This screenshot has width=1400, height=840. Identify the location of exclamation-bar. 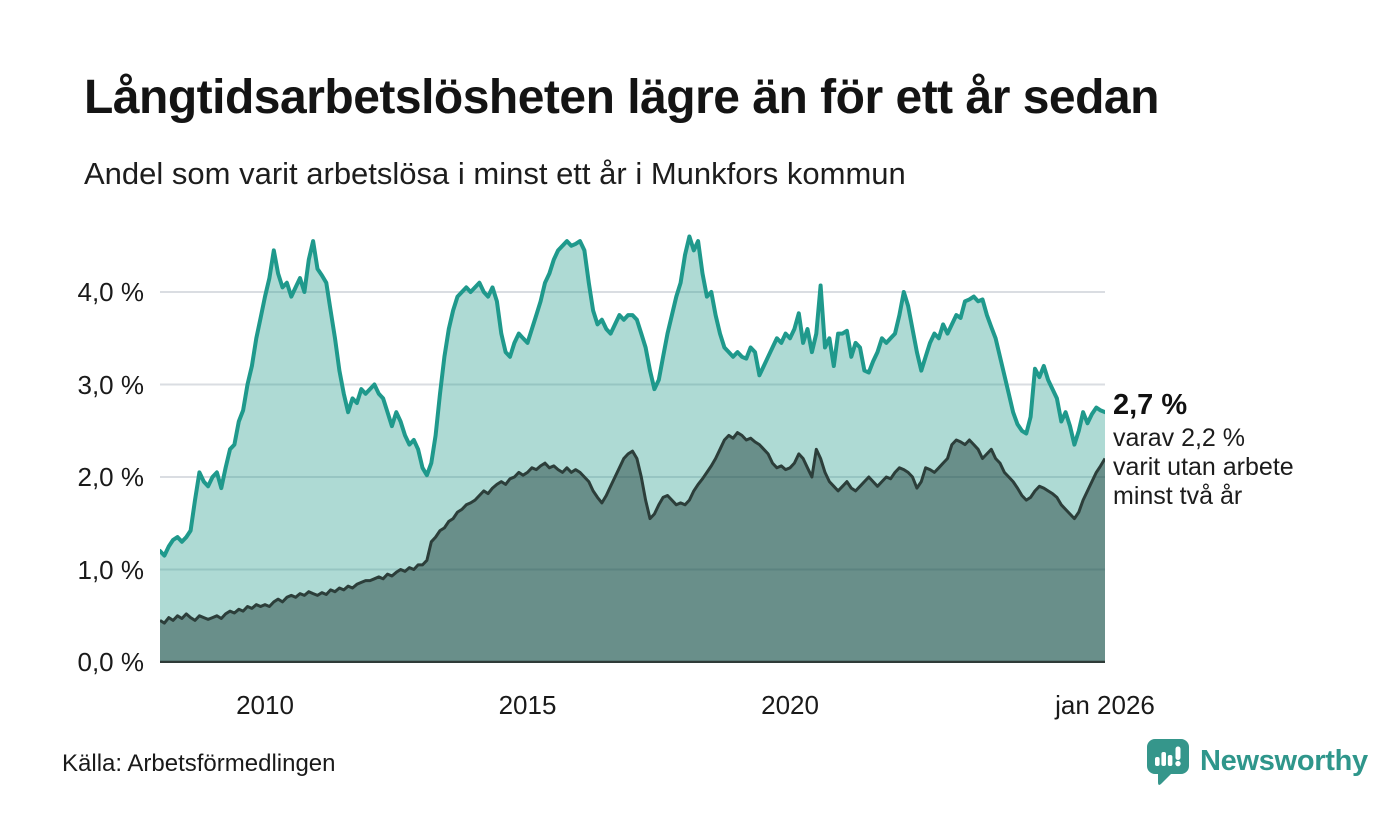
(1178, 753).